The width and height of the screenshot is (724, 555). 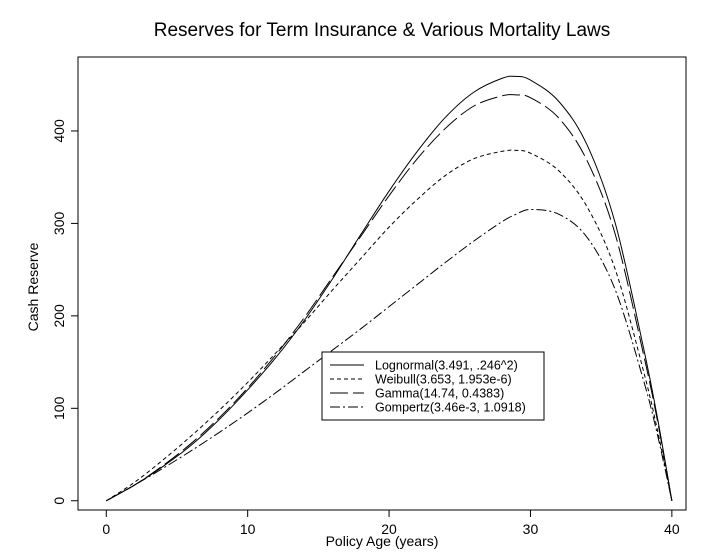 What do you see at coordinates (443, 380) in the screenshot?
I see `legend-label: Weibull(3.653, 1.953e-6)` at bounding box center [443, 380].